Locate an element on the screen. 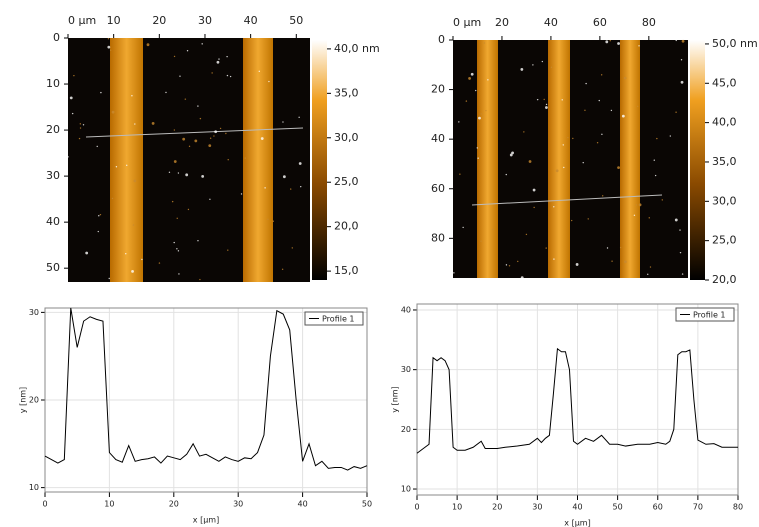  colorbar-tick-label: 15,0 is located at coordinates (346, 270).